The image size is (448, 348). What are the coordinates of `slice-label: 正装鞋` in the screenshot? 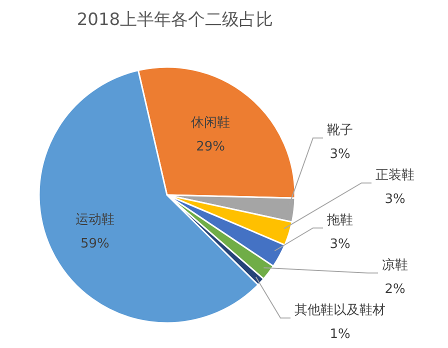 It's located at (395, 175).